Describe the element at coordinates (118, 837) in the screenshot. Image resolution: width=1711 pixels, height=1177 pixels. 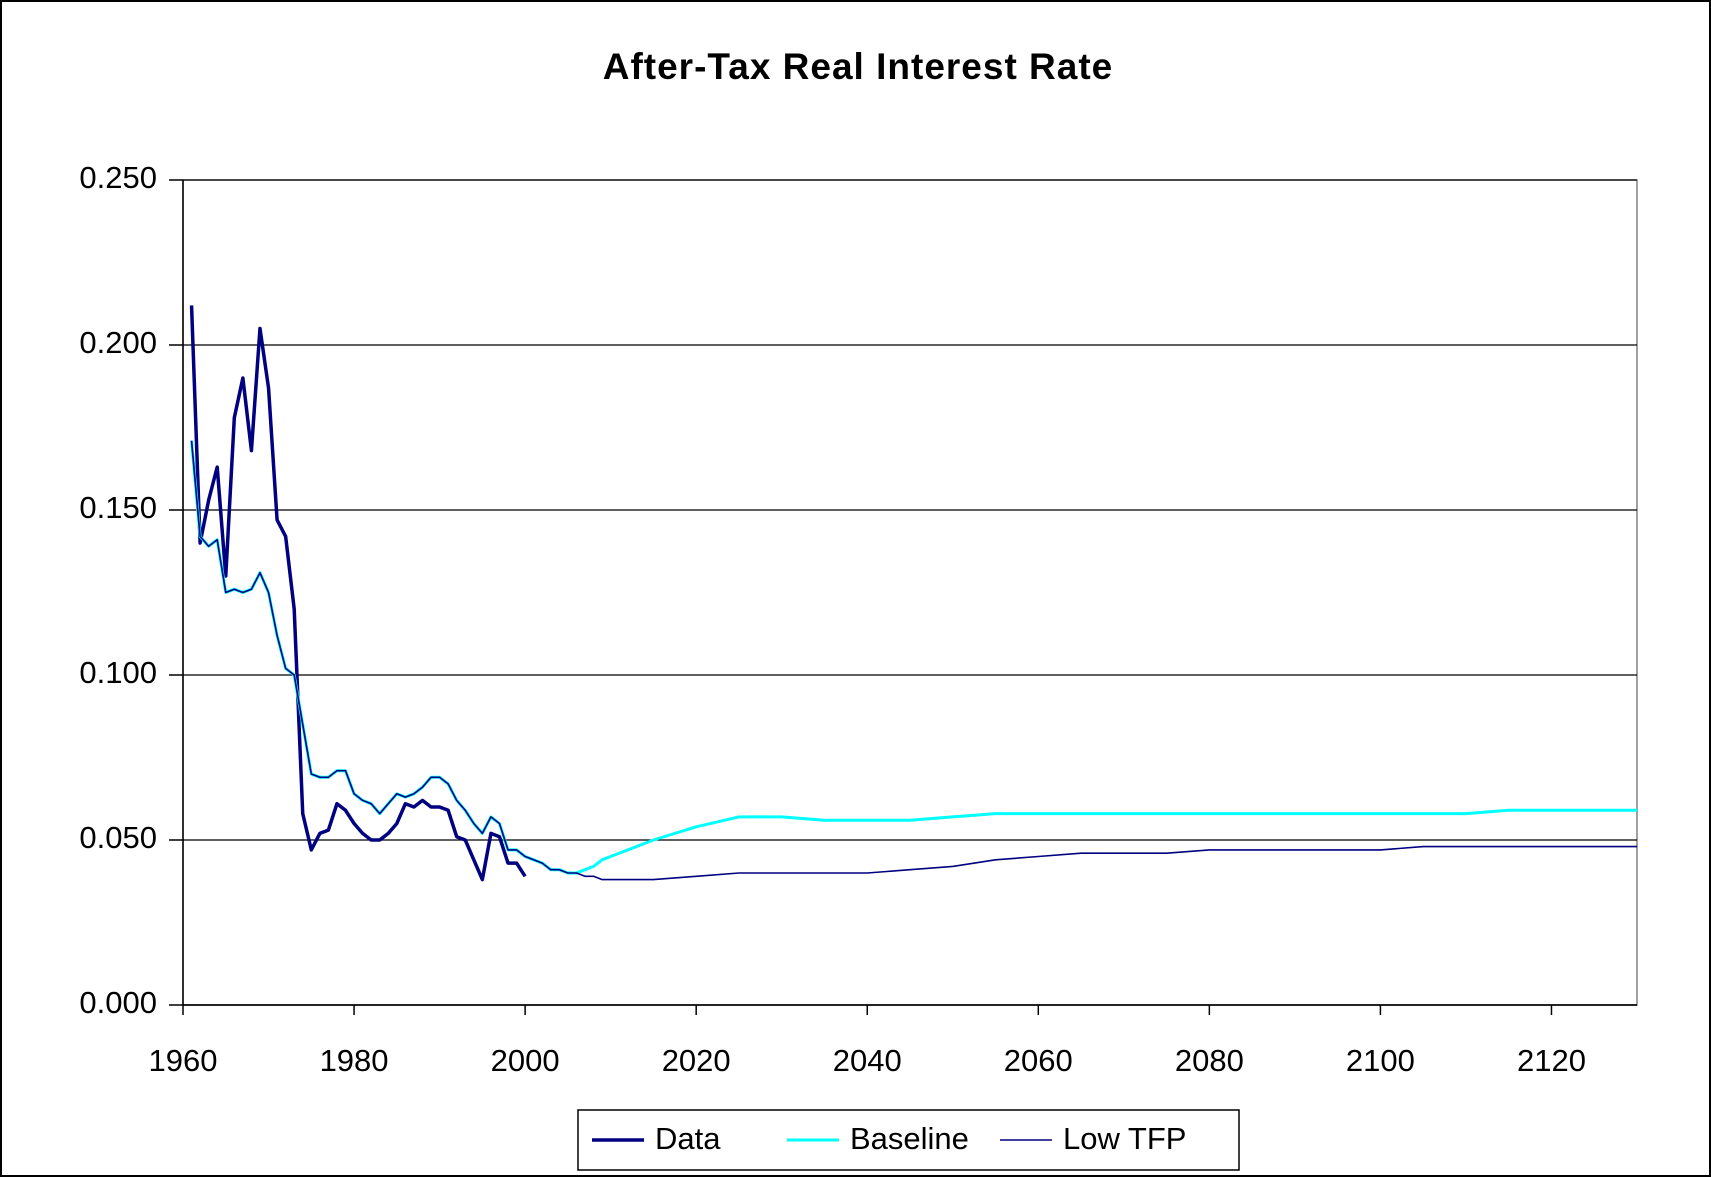
I see `y-tick-label: 0.050` at that location.